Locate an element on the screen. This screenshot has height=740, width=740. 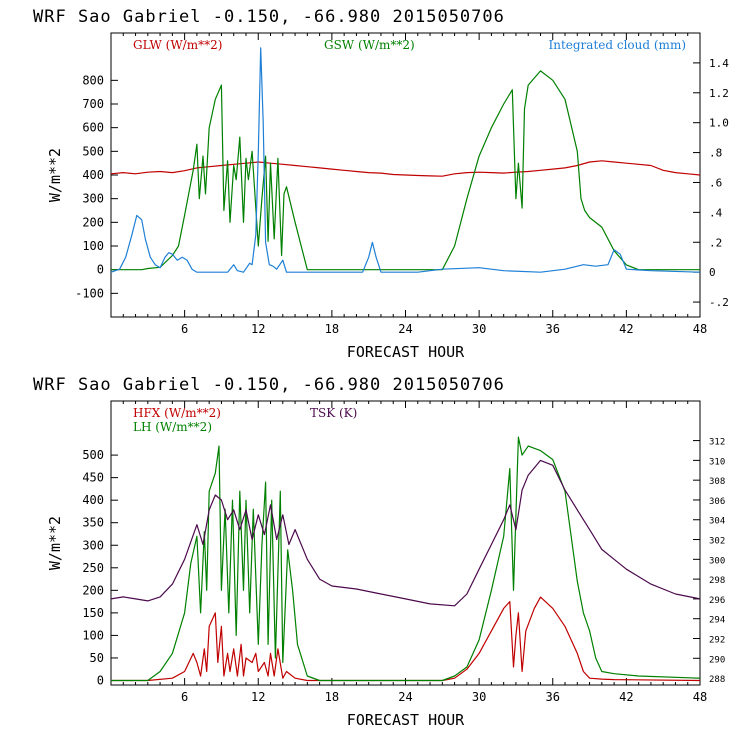
legend-entry: GLW (W/m**2) is located at coordinates (177, 45).